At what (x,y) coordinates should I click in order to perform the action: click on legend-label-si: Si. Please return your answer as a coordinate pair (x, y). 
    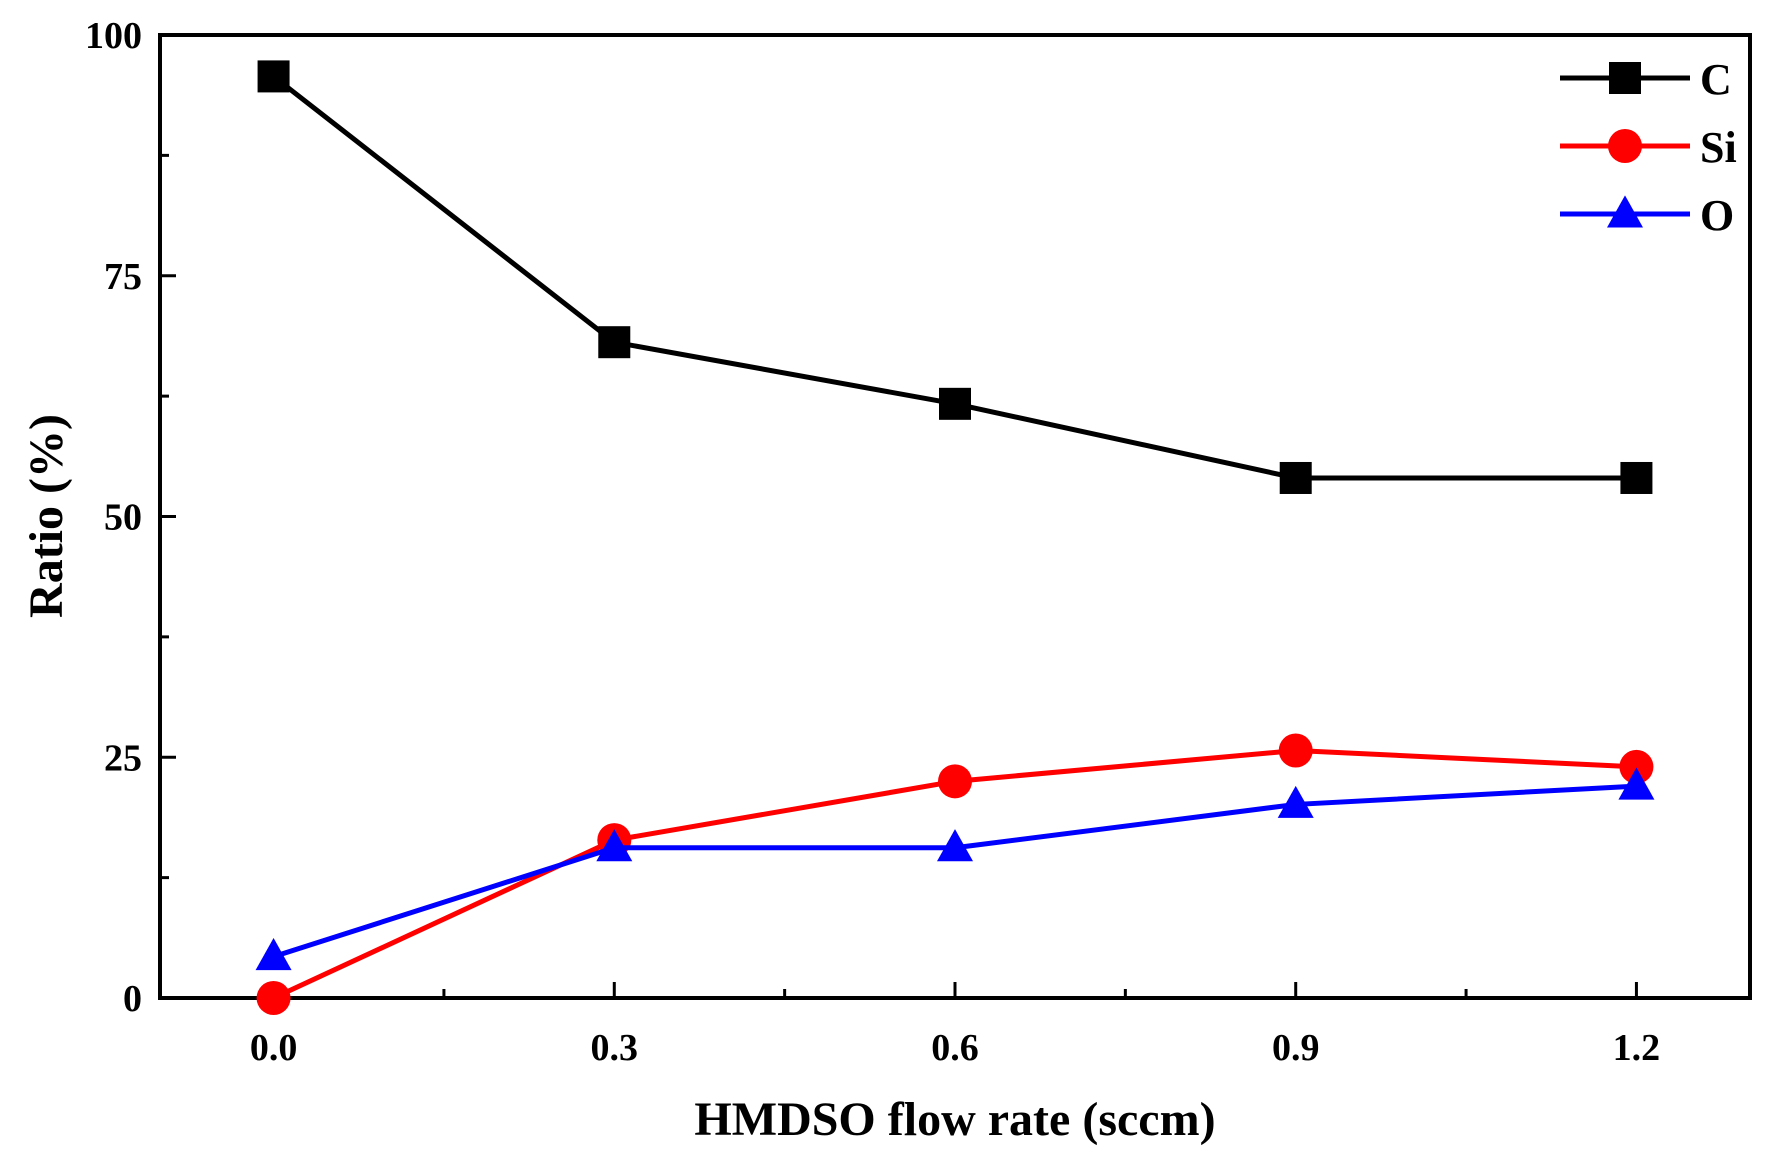
    Looking at the image, I should click on (1718, 147).